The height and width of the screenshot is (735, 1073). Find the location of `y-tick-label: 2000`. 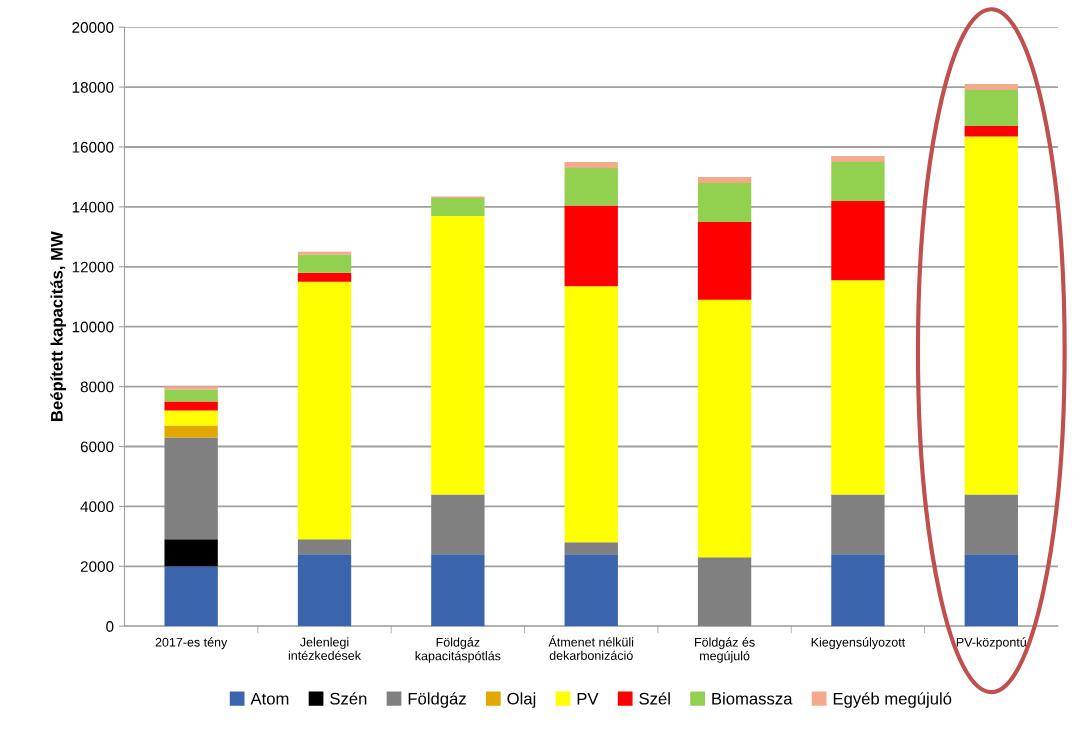

y-tick-label: 2000 is located at coordinates (97, 566).